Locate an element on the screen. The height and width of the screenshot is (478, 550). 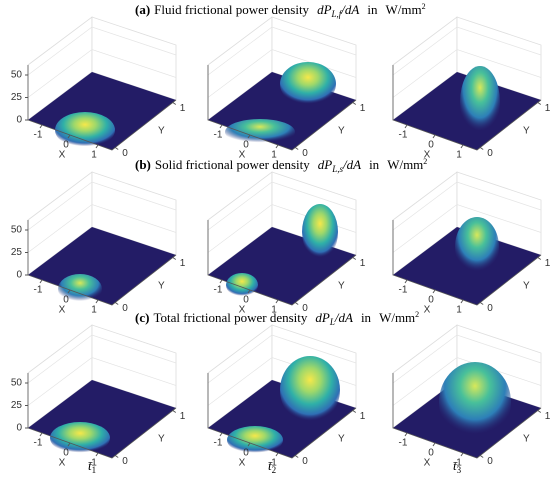
column-label: t̄3 is located at coordinates (457, 466).